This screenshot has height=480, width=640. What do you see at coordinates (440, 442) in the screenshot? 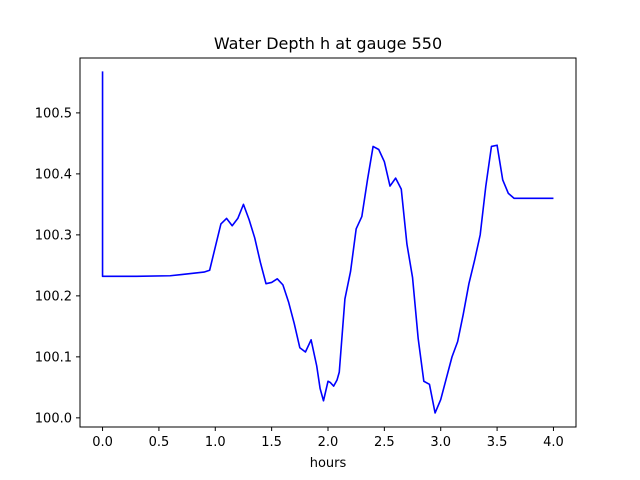
I see `x-tick-label: 3.0` at bounding box center [440, 442].